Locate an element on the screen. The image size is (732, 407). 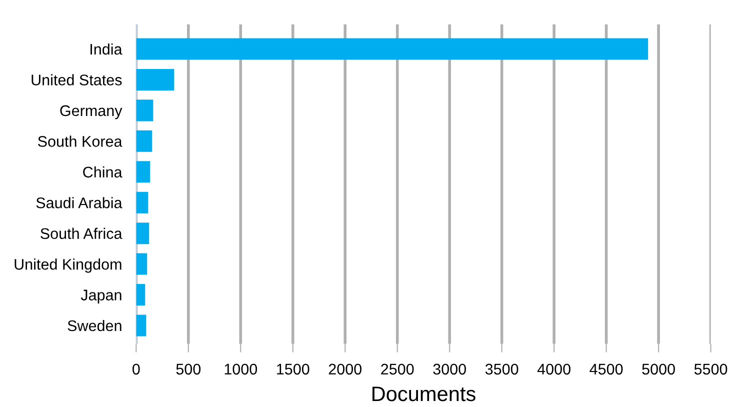
x-tick-label: 2000 is located at coordinates (345, 369).